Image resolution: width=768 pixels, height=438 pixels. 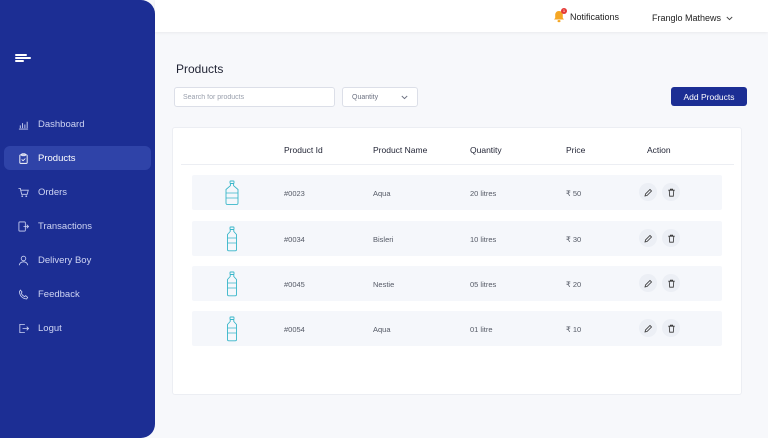 I want to click on product-id: #0034, so click(x=294, y=239).